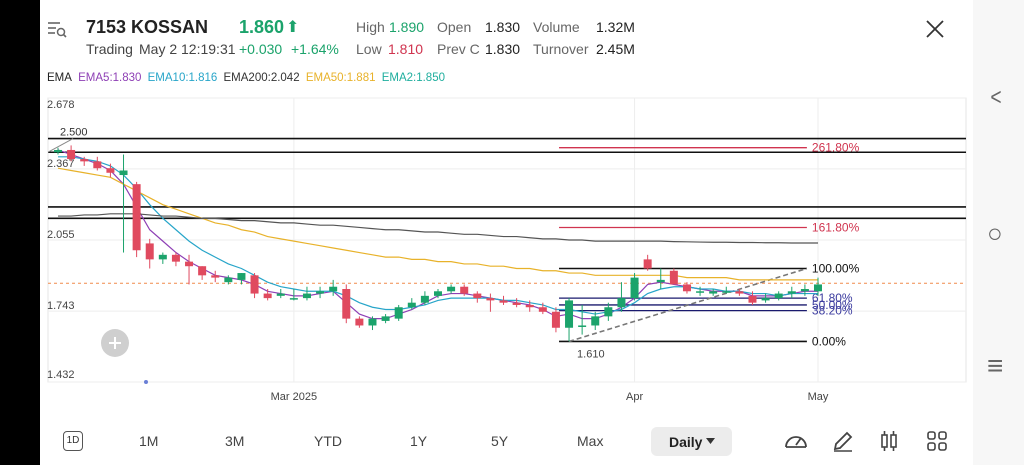  What do you see at coordinates (109, 49) in the screenshot?
I see `trading-status: Trading` at bounding box center [109, 49].